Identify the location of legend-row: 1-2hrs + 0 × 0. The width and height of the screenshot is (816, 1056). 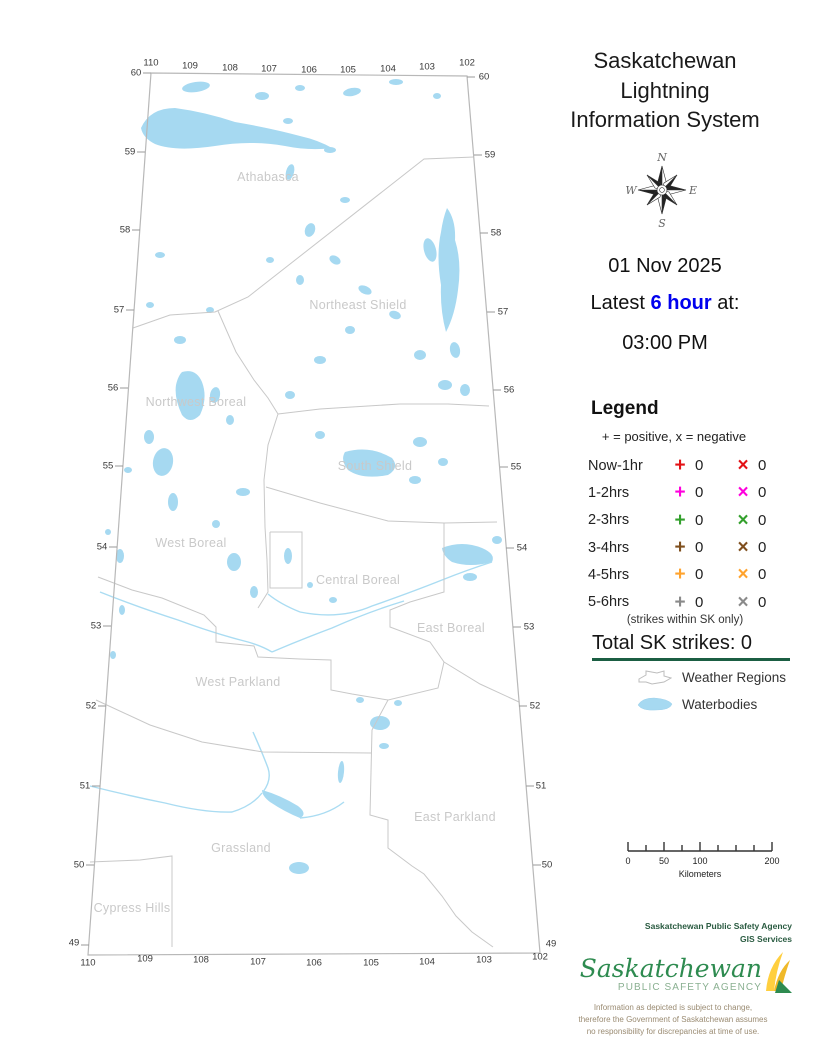
(697, 492).